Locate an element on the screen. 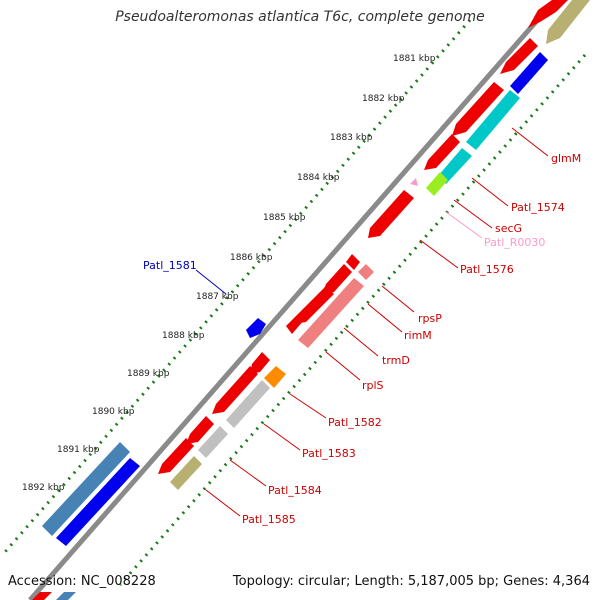 The height and width of the screenshot is (600, 600). gene-label-patl-r0030: Patl_R0030 is located at coordinates (514, 242).